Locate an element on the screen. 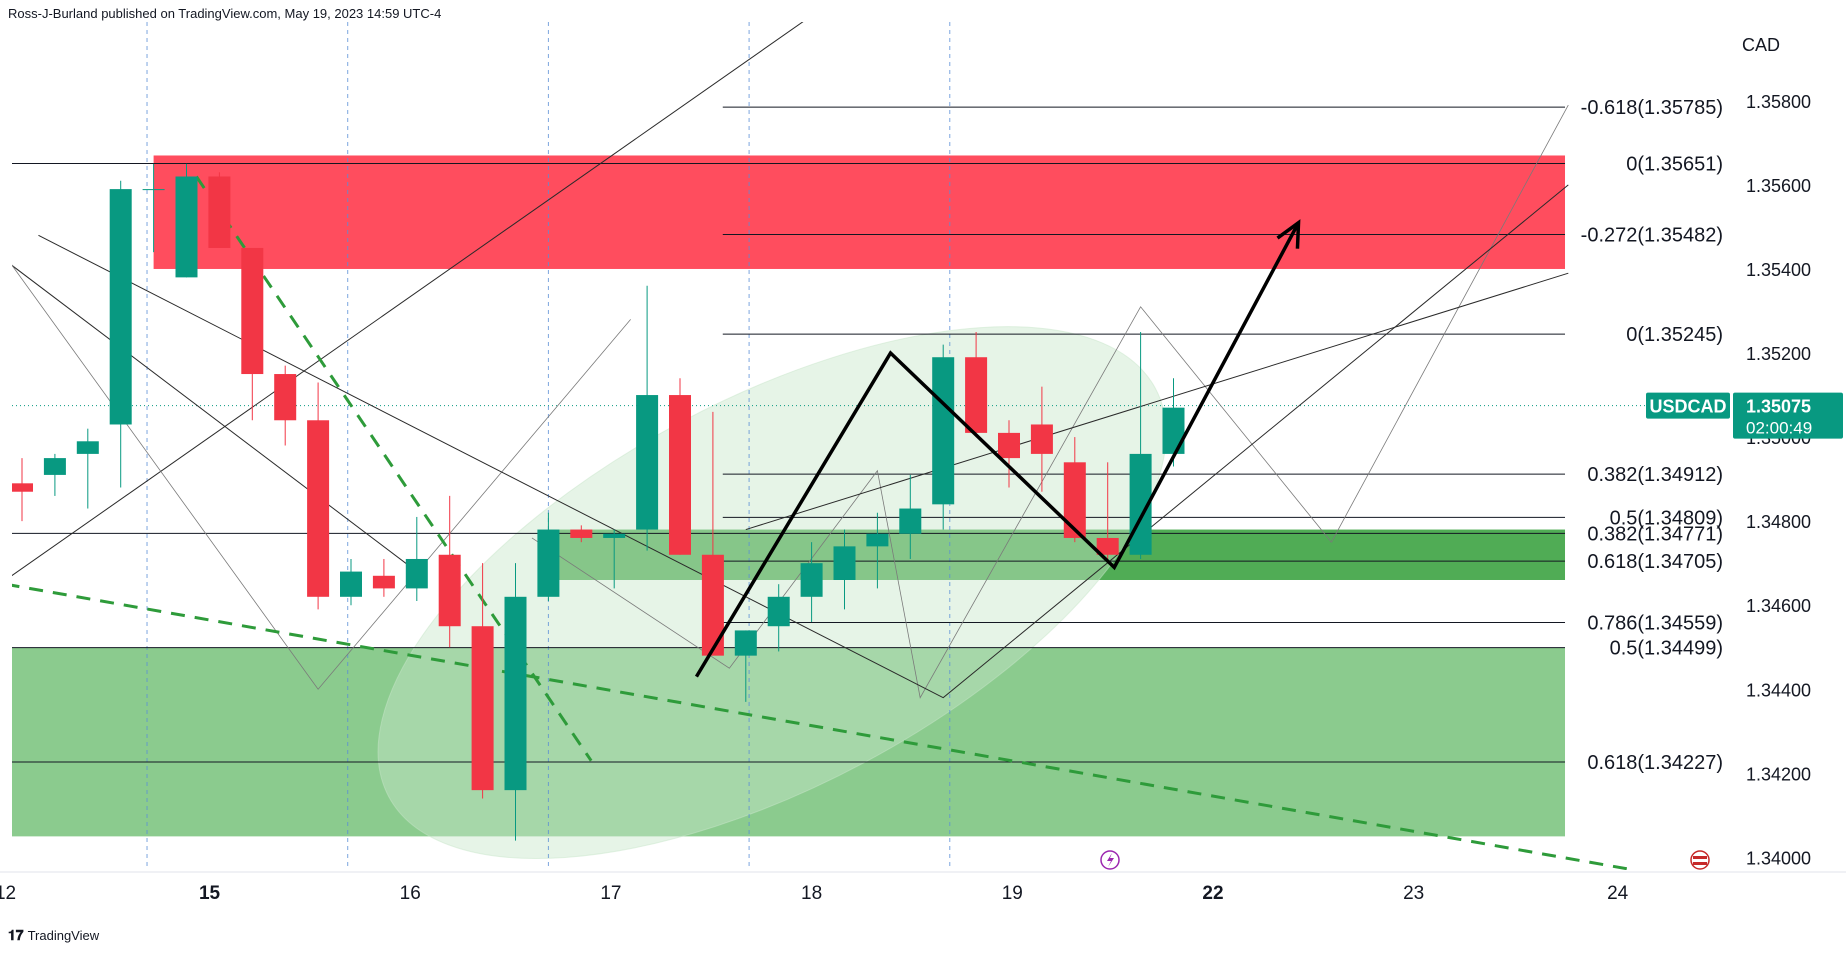  price-axis-bg is located at coordinates (1789, 475).